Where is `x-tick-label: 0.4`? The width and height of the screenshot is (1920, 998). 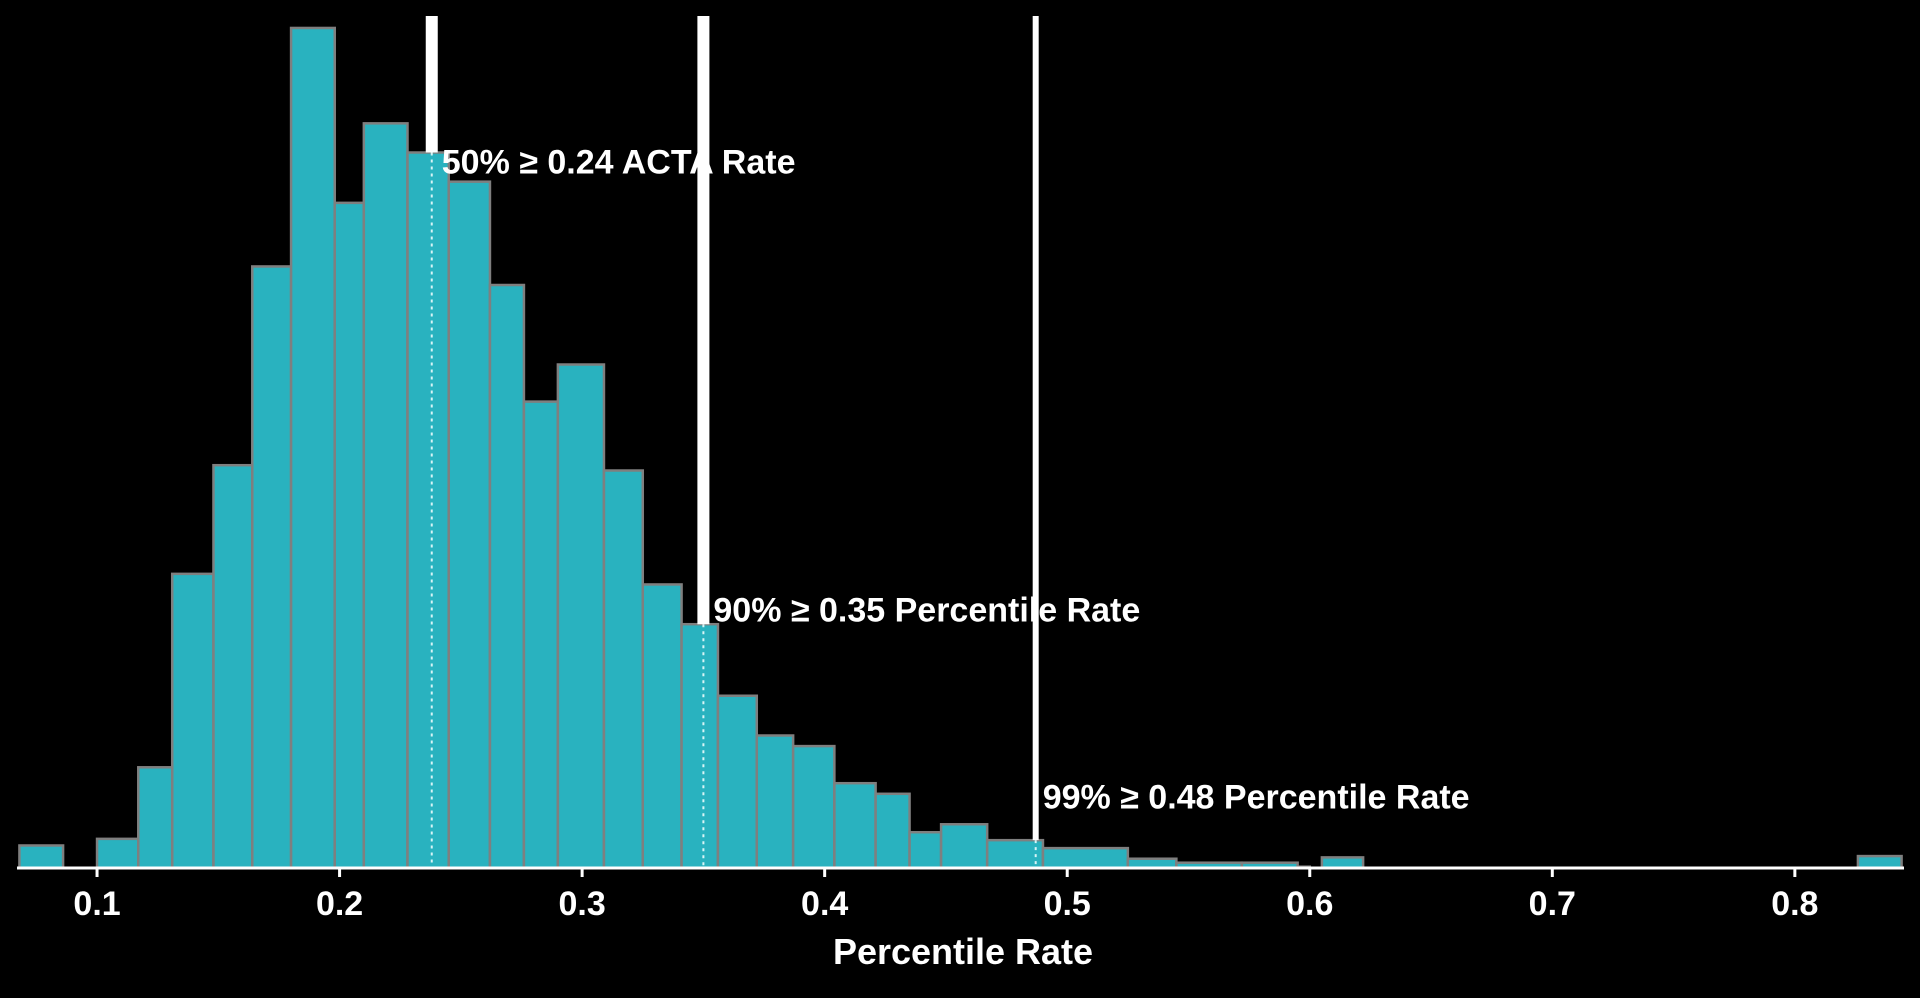 x-tick-label: 0.4 is located at coordinates (824, 904).